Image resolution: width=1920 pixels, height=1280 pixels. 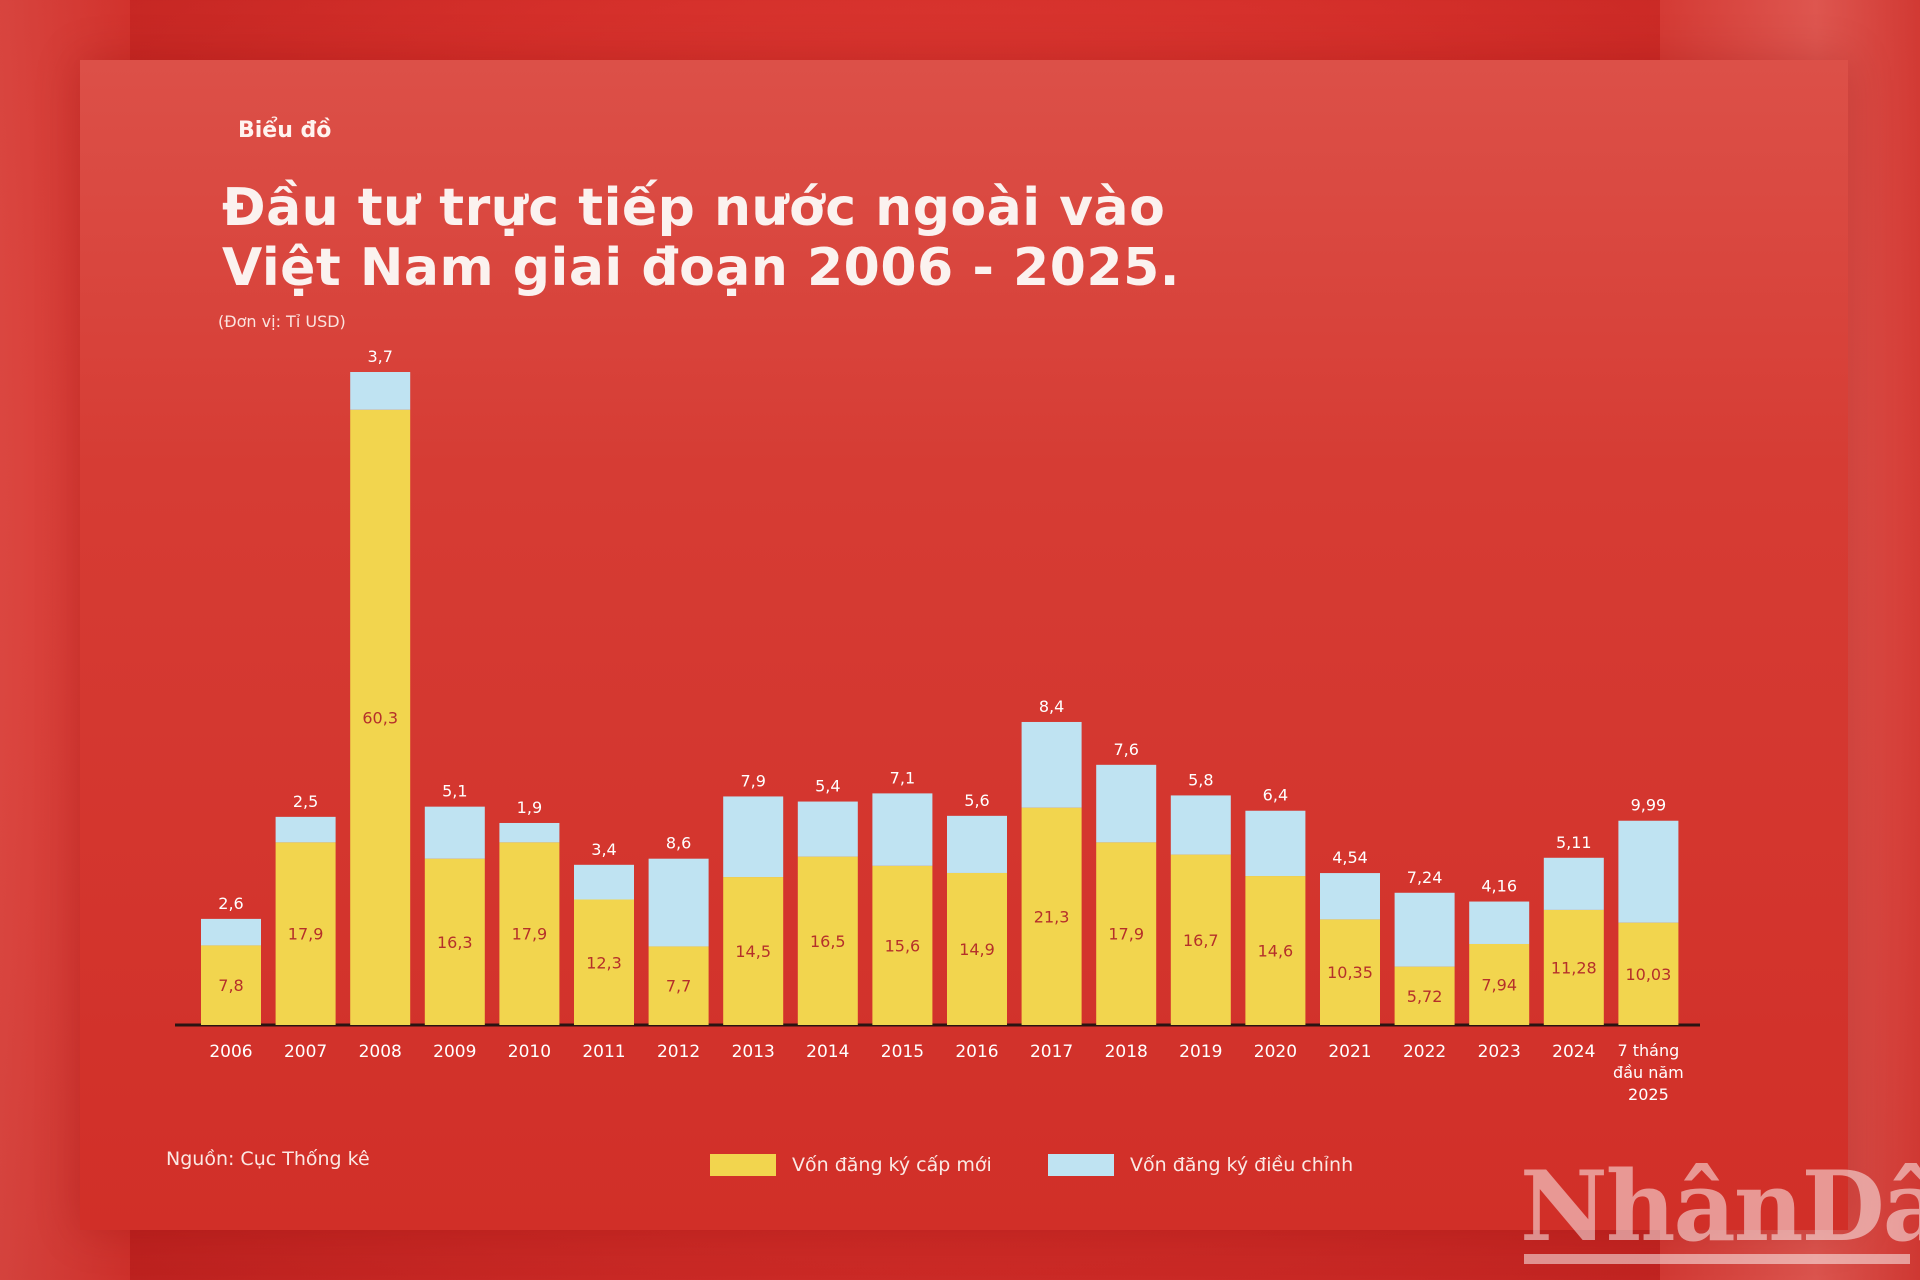 What do you see at coordinates (1648, 1094) in the screenshot?
I see `x-tick-label: 2025` at bounding box center [1648, 1094].